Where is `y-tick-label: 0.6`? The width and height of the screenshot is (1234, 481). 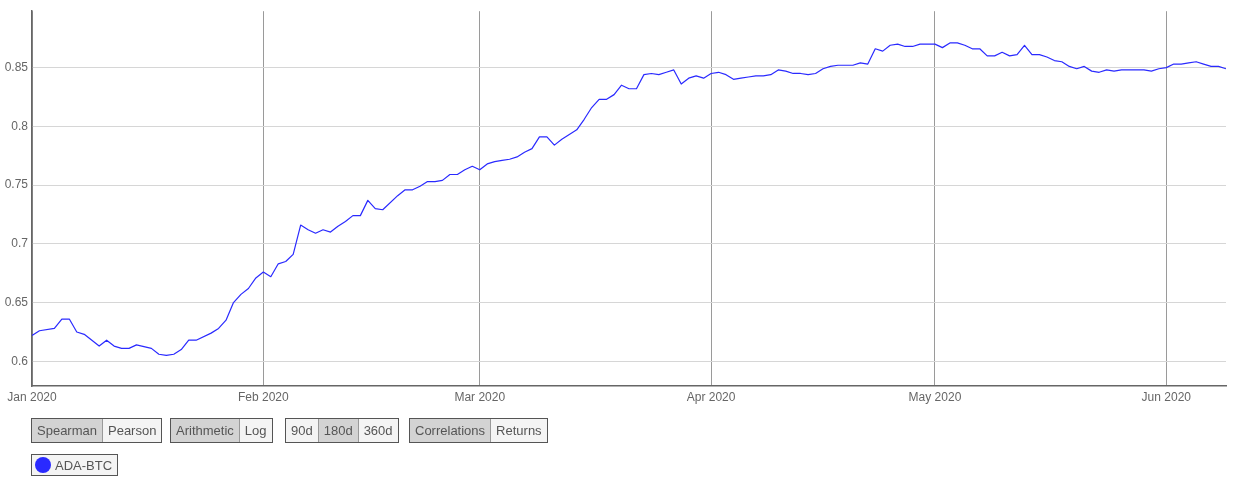
y-tick-label: 0.6 is located at coordinates (20, 360).